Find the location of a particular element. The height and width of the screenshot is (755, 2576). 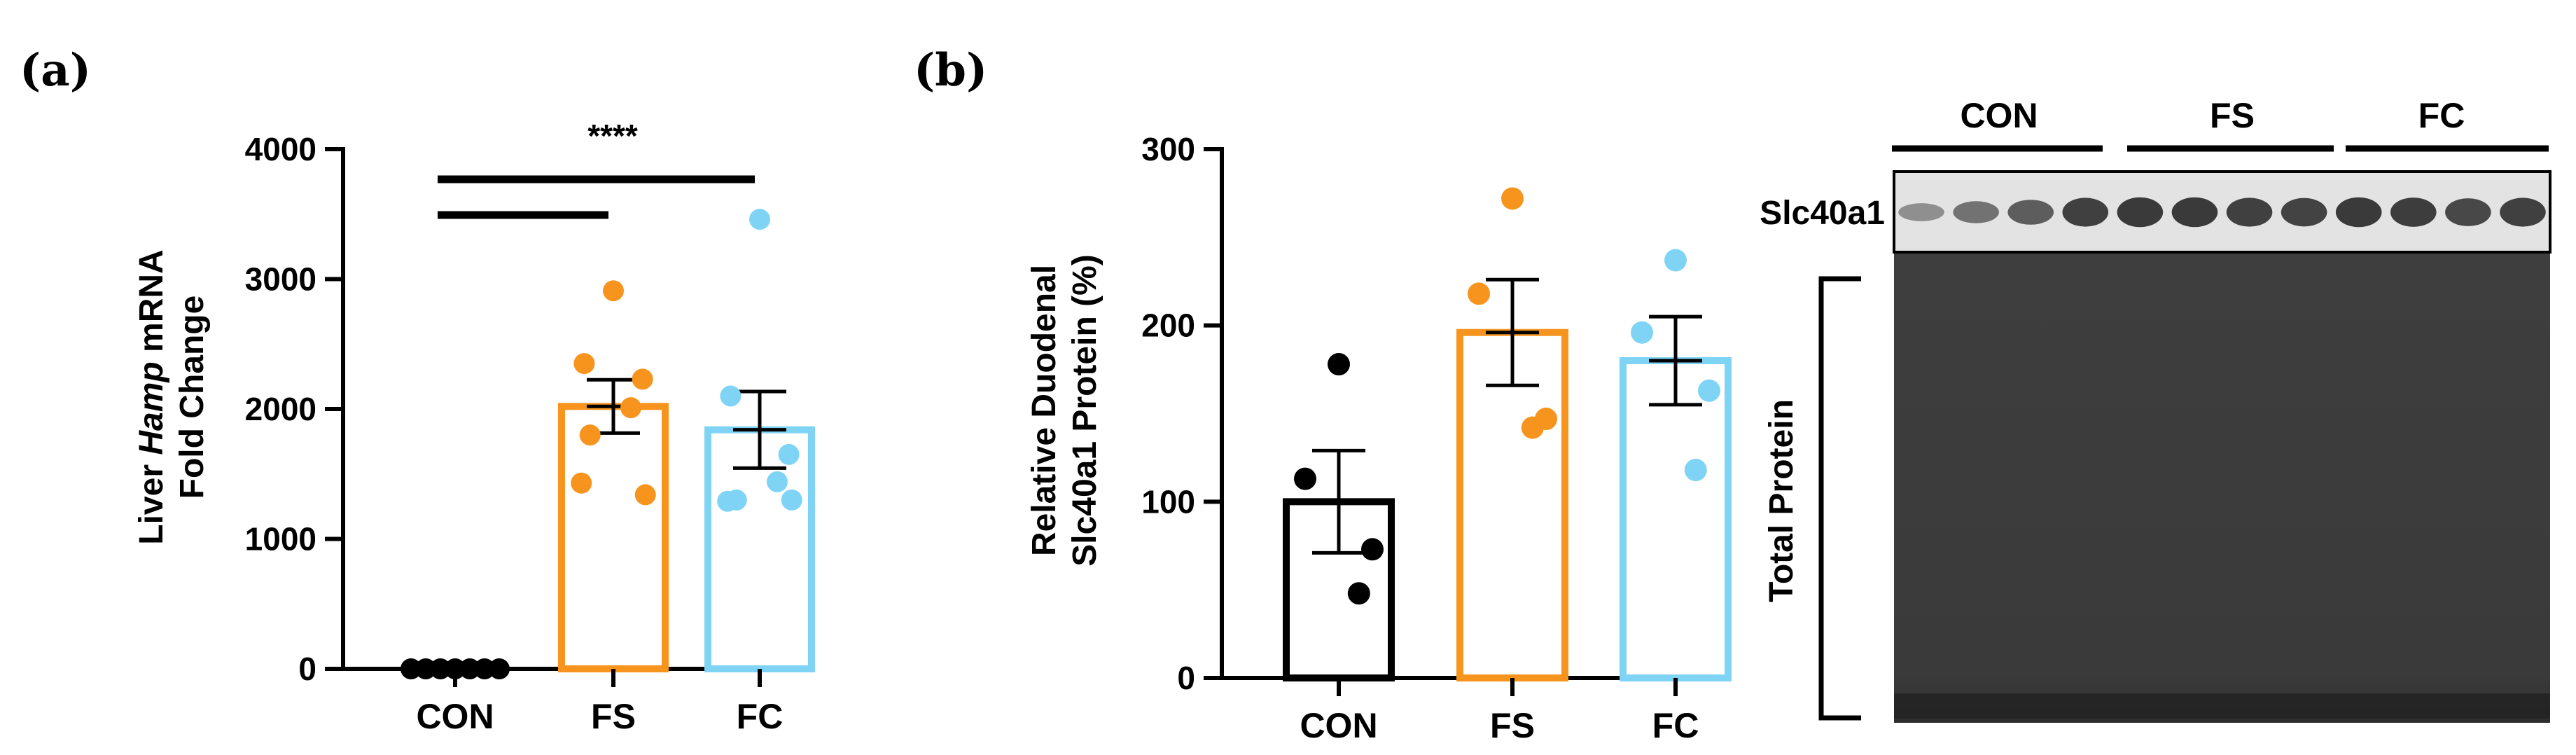

y-axis-label-b-line2: Slc40a1 Protein (%) is located at coordinates (1084, 411).